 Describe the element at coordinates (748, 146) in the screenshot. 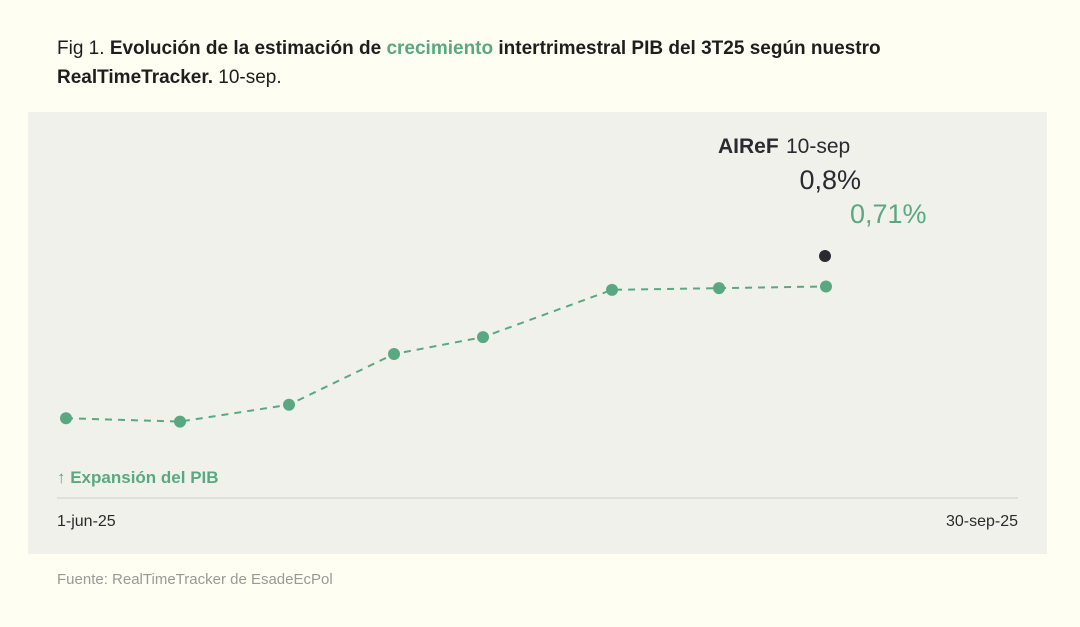

I see `reference-name-label: AIReF` at that location.